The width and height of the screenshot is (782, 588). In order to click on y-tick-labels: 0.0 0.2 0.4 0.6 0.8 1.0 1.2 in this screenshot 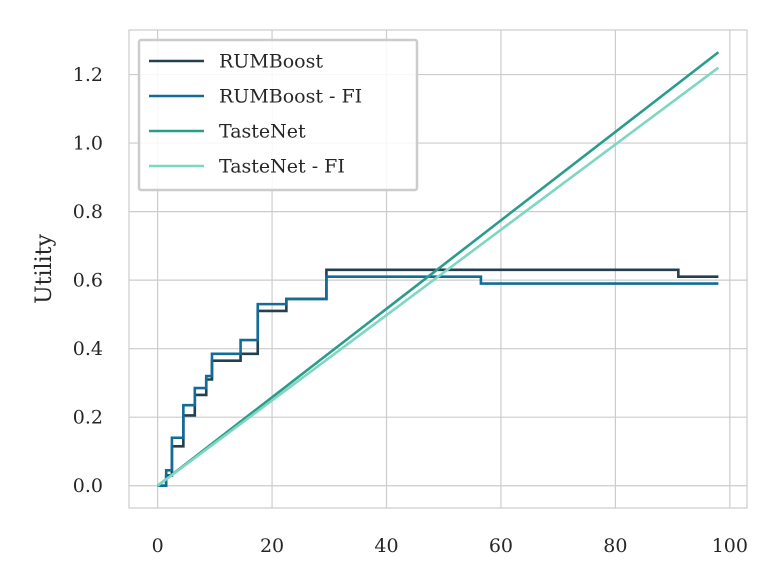, I will do `click(88, 280)`.